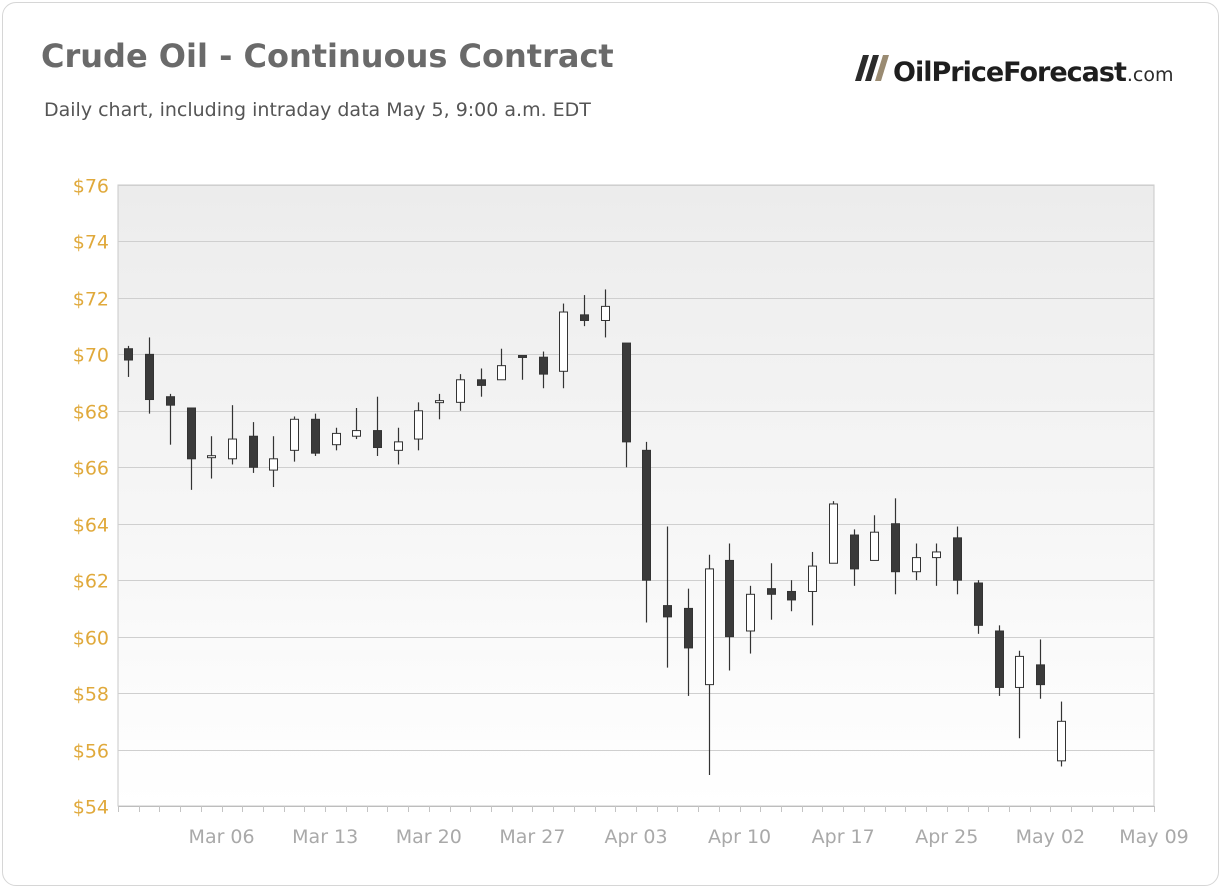 The image size is (1223, 890). What do you see at coordinates (872, 68) in the screenshot?
I see `logo-stripes-icon` at bounding box center [872, 68].